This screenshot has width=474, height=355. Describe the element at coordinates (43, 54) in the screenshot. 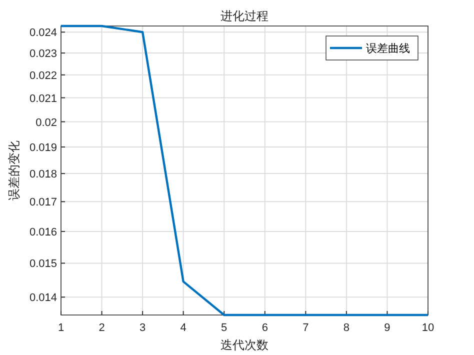

I see `y-tick-label: 0.023` at that location.